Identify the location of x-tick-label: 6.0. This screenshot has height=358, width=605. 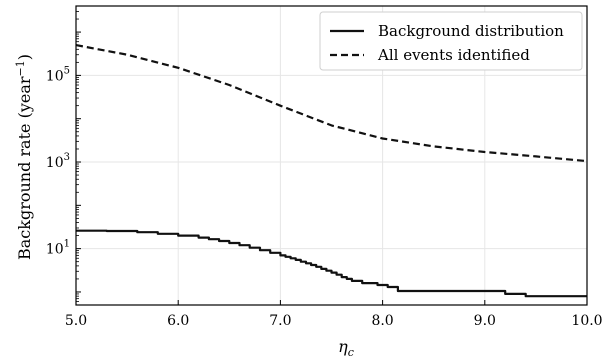
(178, 321).